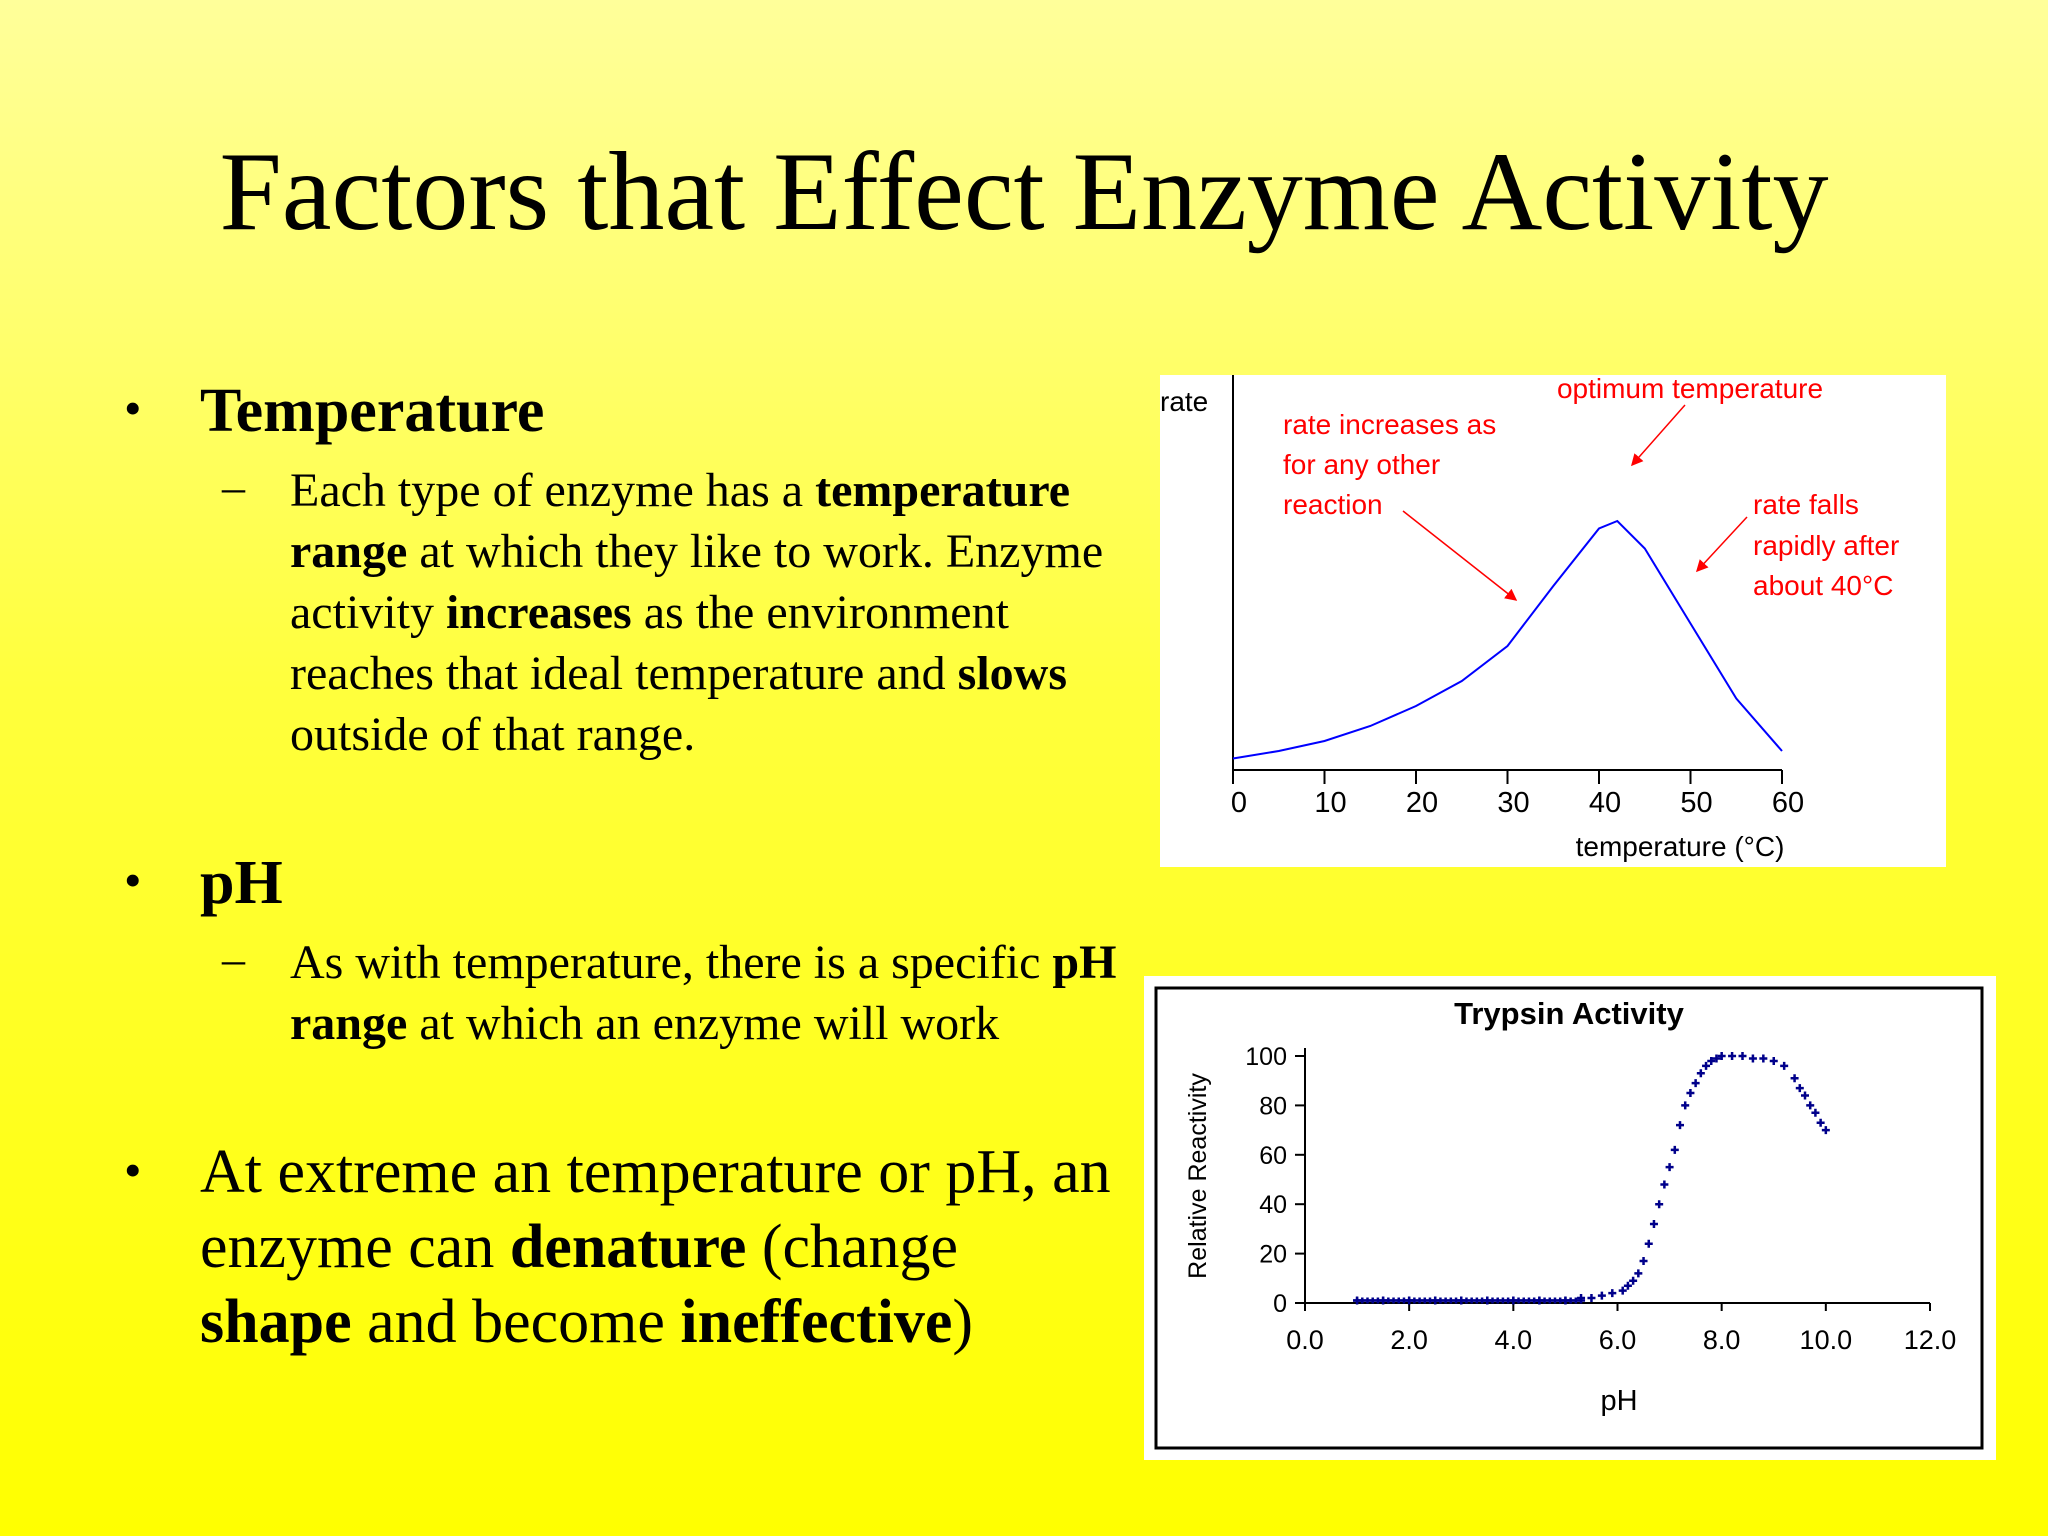  Describe the element at coordinates (1266, 1057) in the screenshot. I see `y-tick-label: 100` at that location.